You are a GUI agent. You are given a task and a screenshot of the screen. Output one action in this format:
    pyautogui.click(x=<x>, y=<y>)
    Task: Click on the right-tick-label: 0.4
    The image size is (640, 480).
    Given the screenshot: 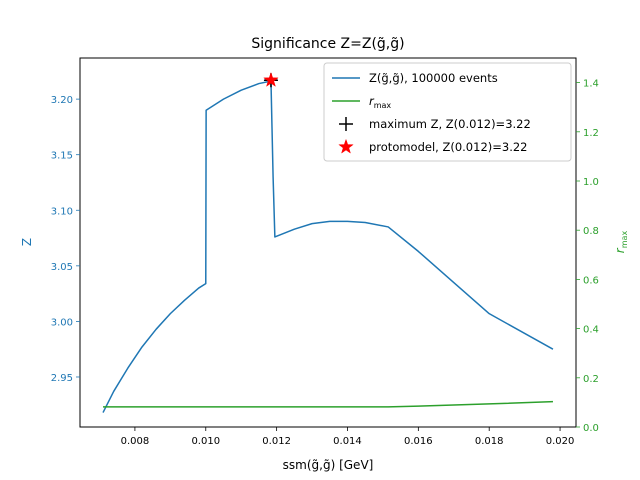 What is the action you would take?
    pyautogui.click(x=591, y=330)
    